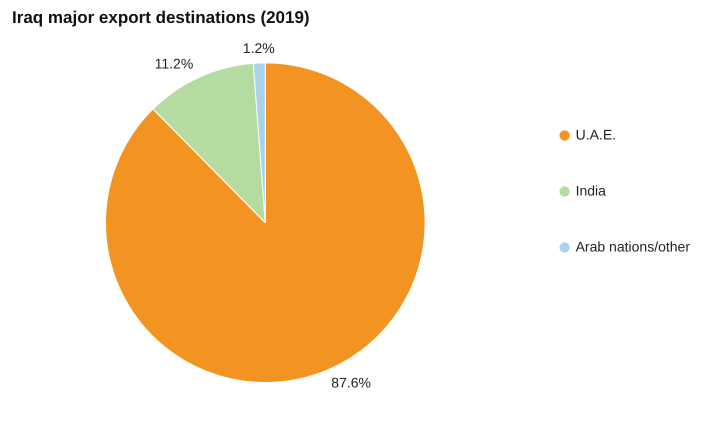 The height and width of the screenshot is (431, 720). What do you see at coordinates (633, 246) in the screenshot?
I see `legend-label: Arab nations/other` at bounding box center [633, 246].